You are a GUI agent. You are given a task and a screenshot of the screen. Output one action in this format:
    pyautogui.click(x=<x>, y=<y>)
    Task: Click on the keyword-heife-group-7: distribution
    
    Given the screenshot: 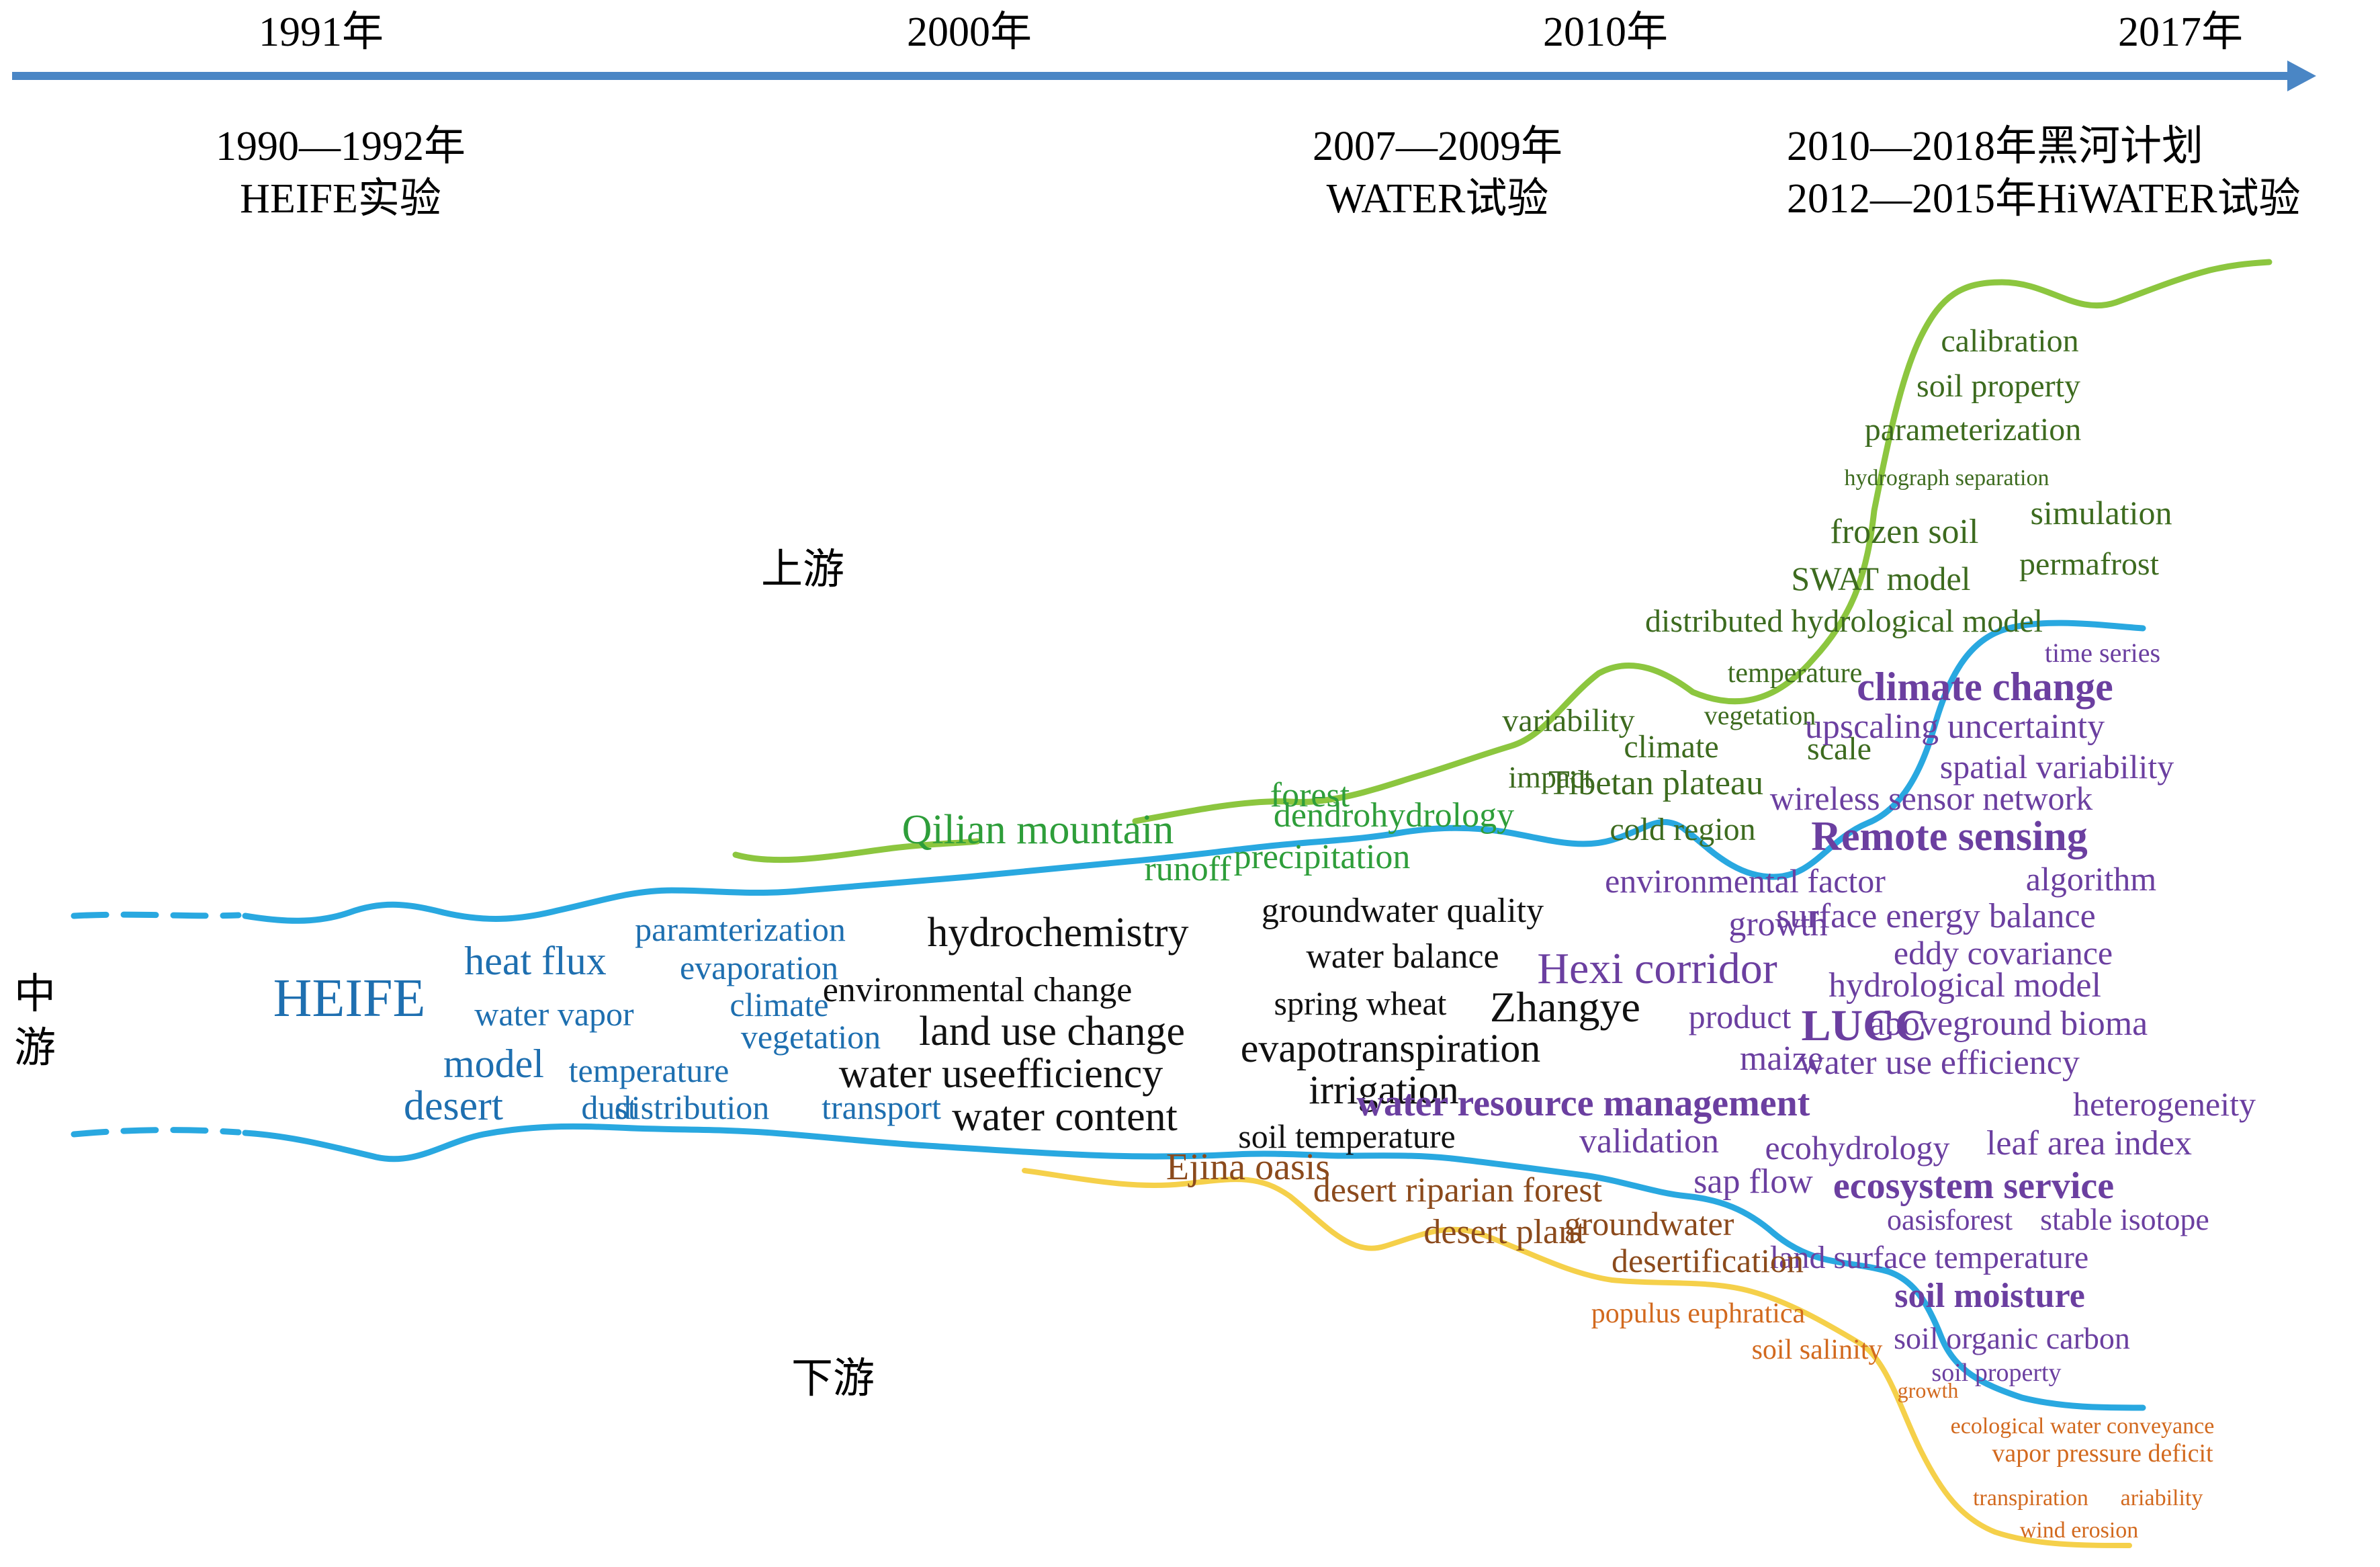 What is the action you would take?
    pyautogui.click(x=693, y=1107)
    